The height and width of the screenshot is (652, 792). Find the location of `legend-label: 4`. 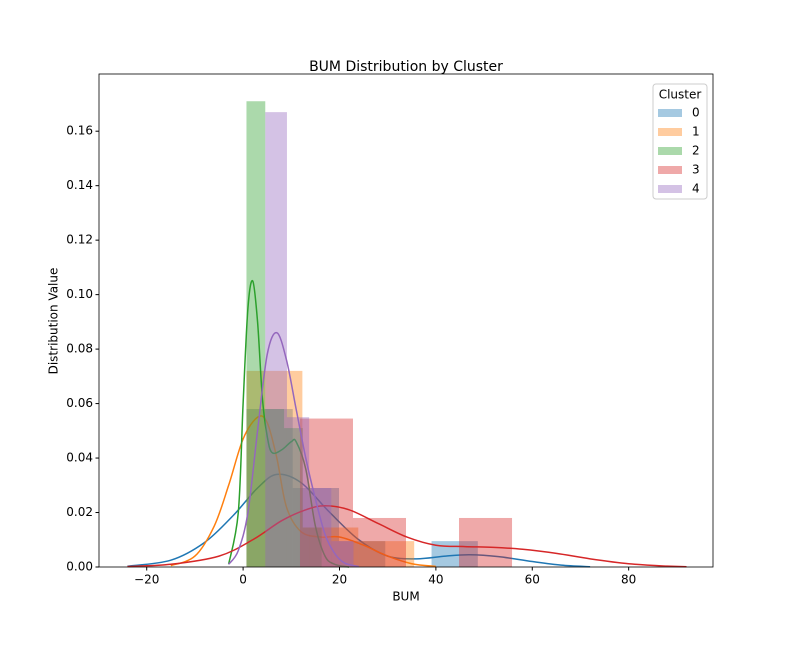

legend-label: 4 is located at coordinates (696, 189).